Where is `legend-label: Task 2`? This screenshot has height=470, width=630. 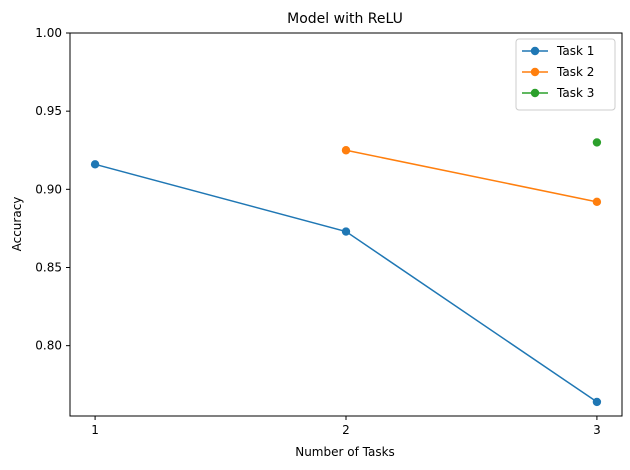
legend-label: Task 2 is located at coordinates (575, 72).